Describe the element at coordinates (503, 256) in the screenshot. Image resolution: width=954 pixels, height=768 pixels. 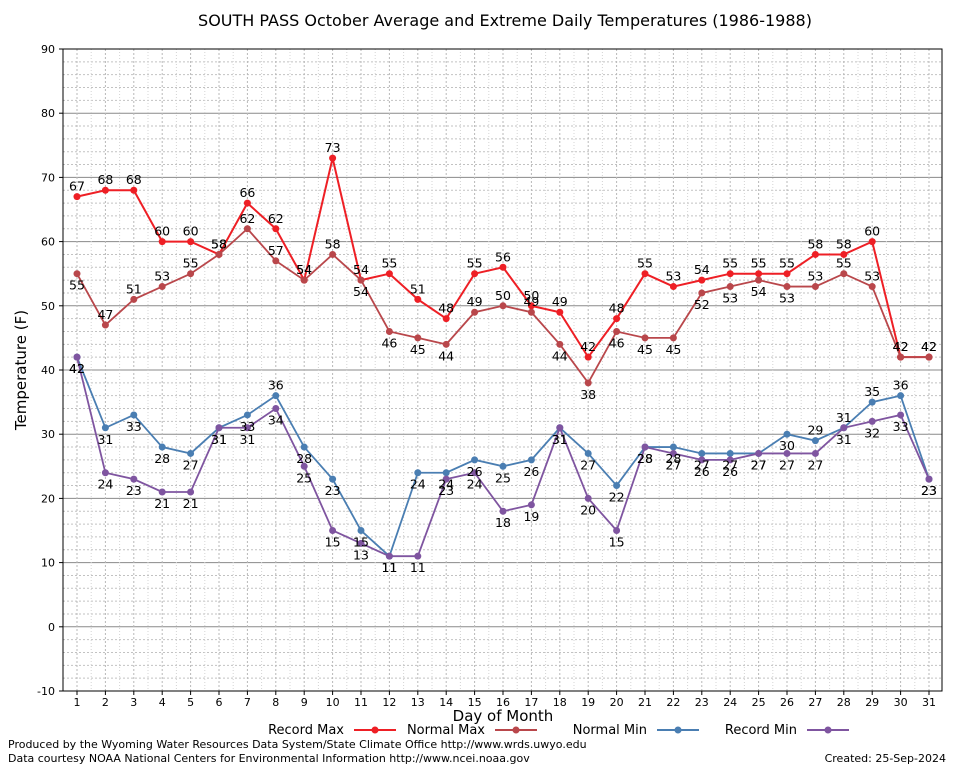
I see `data-label: 56` at that location.